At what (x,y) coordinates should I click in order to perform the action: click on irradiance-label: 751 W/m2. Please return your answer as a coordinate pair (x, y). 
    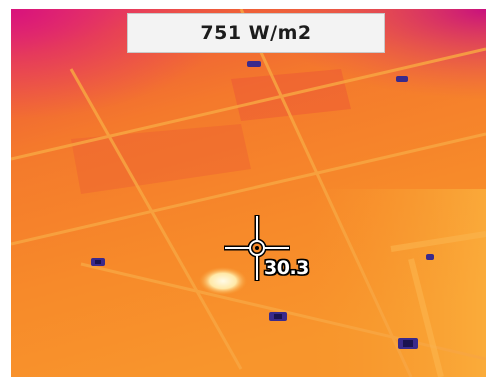
    Looking at the image, I should click on (256, 33).